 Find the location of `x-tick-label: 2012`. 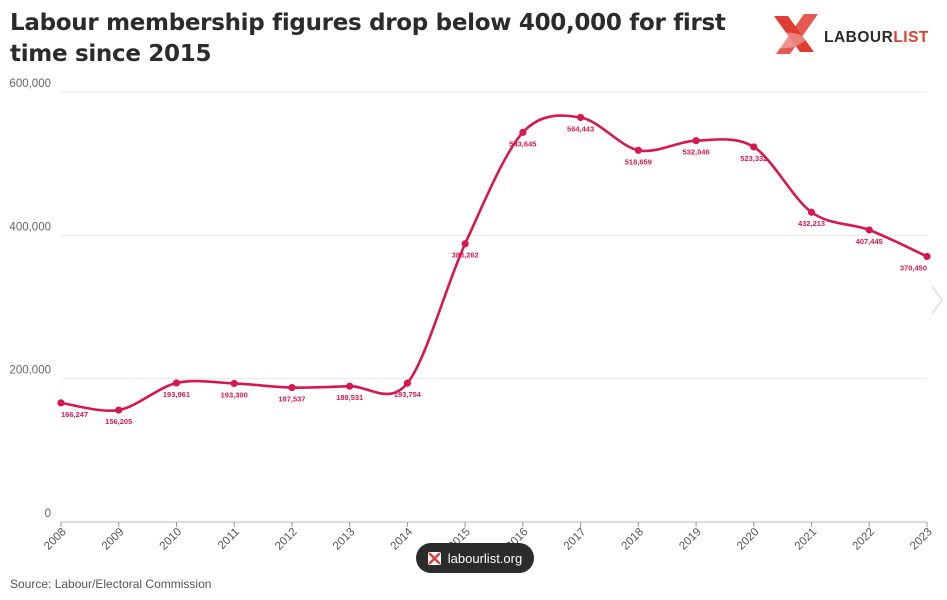

x-tick-label: 2012 is located at coordinates (286, 539).